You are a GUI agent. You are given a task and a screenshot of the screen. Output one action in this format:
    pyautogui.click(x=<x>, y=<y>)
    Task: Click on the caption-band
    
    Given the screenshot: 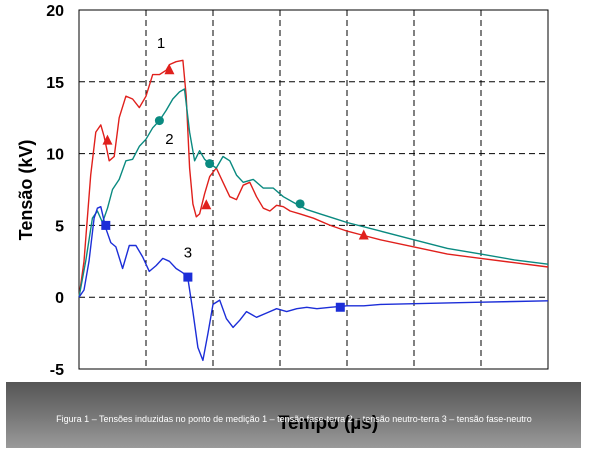 What is the action you would take?
    pyautogui.click(x=293, y=415)
    